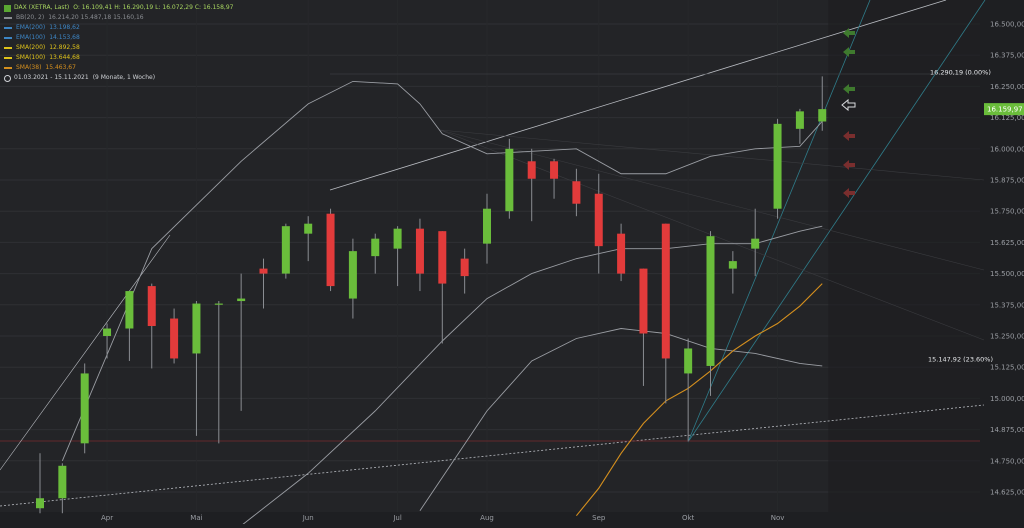 The width and height of the screenshot is (1024, 528). Describe the element at coordinates (196, 518) in the screenshot. I see `x-tick-label: Mai` at that location.